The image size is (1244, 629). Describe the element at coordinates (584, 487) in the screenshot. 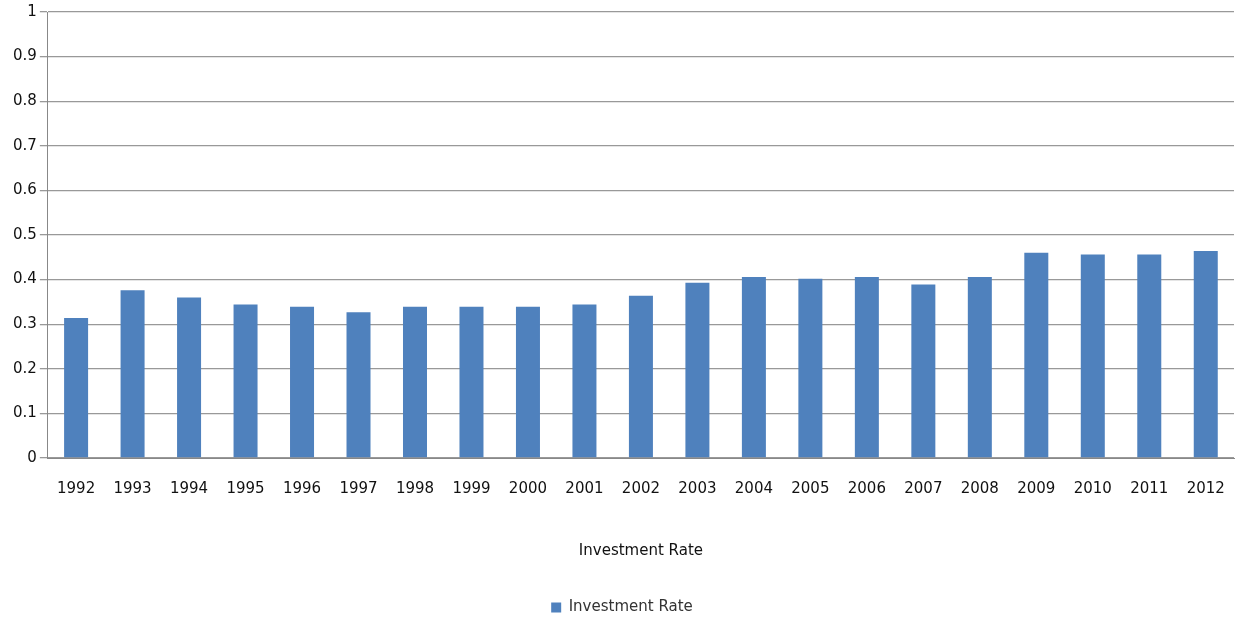

I see `x-tick-label: 2001` at that location.